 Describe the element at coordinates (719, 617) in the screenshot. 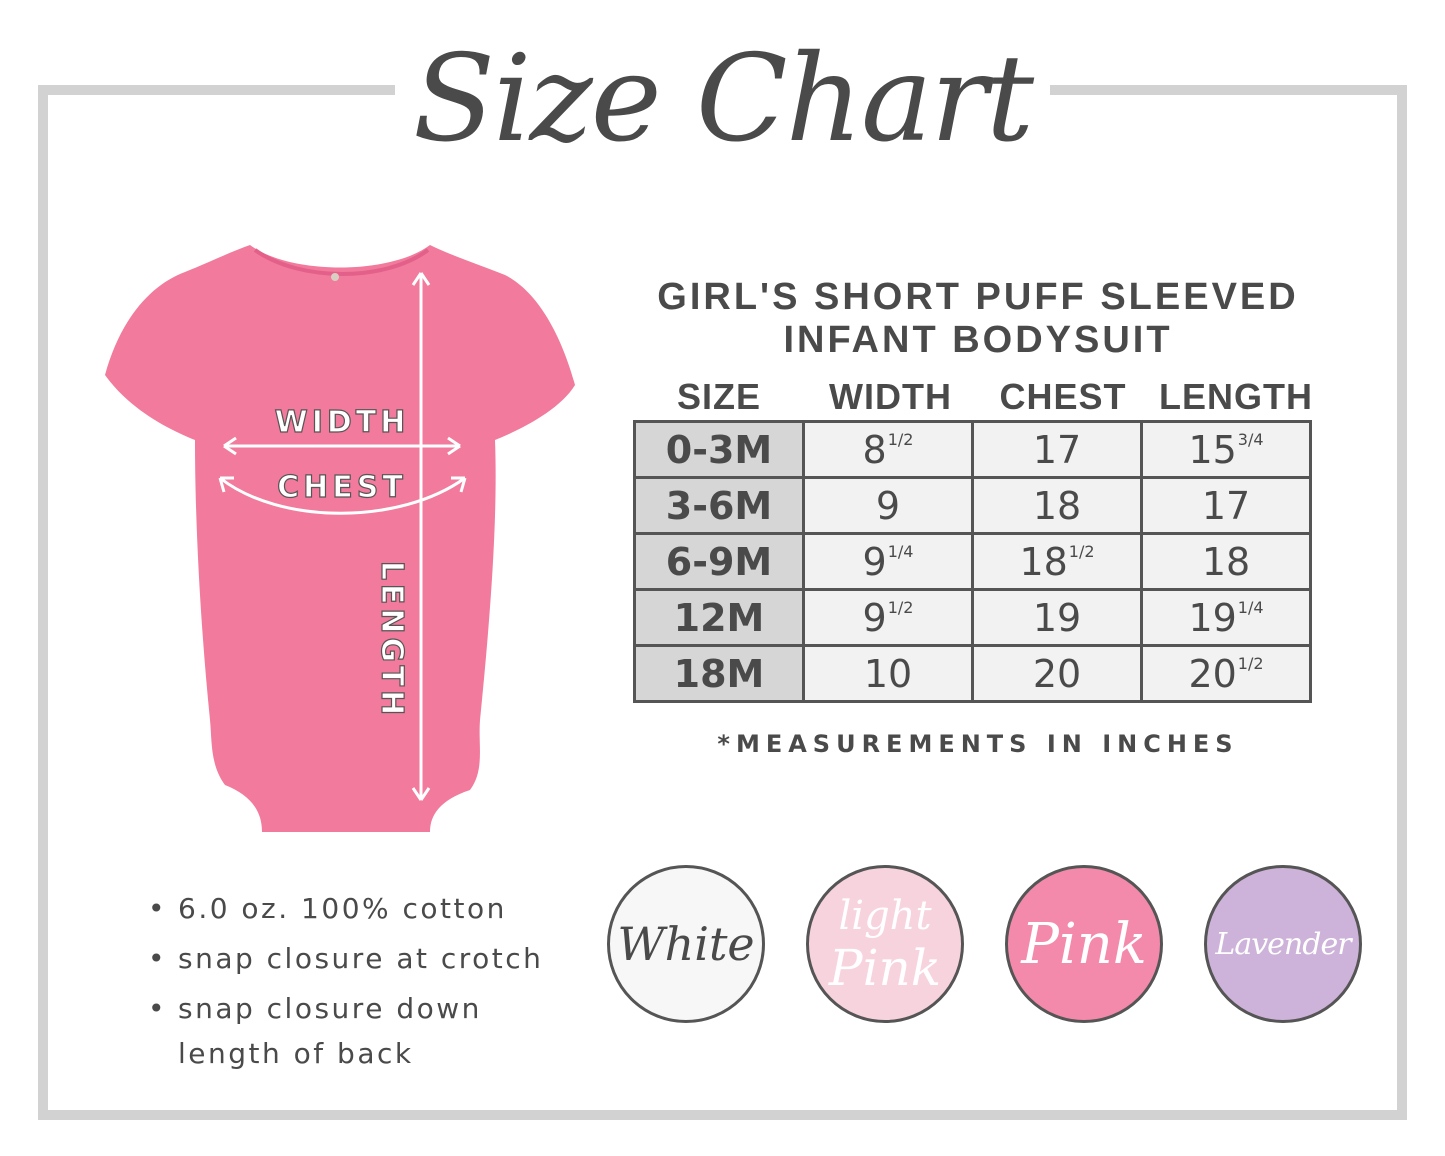

I see `size-cell: 12M` at that location.